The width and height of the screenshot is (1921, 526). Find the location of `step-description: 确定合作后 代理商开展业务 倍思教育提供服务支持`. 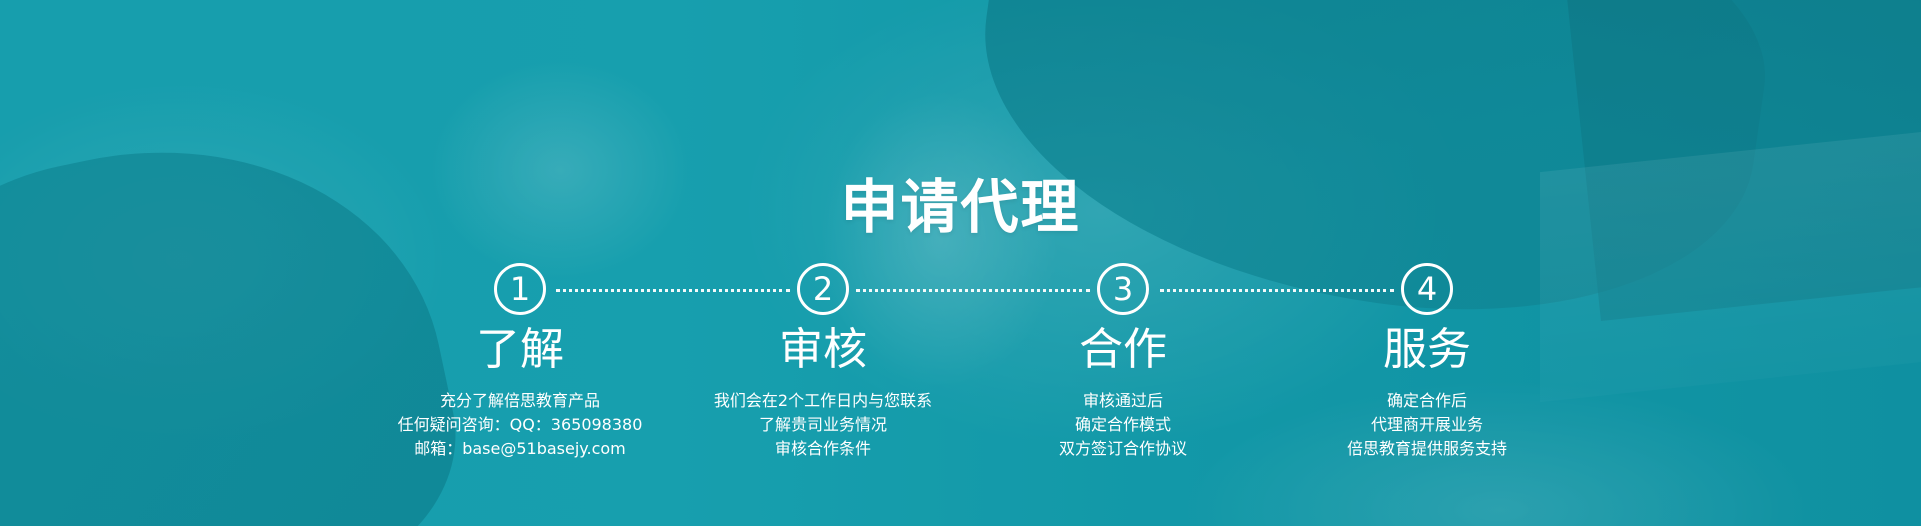

step-description: 确定合作后 代理商开展业务 倍思教育提供服务支持 is located at coordinates (1427, 425).